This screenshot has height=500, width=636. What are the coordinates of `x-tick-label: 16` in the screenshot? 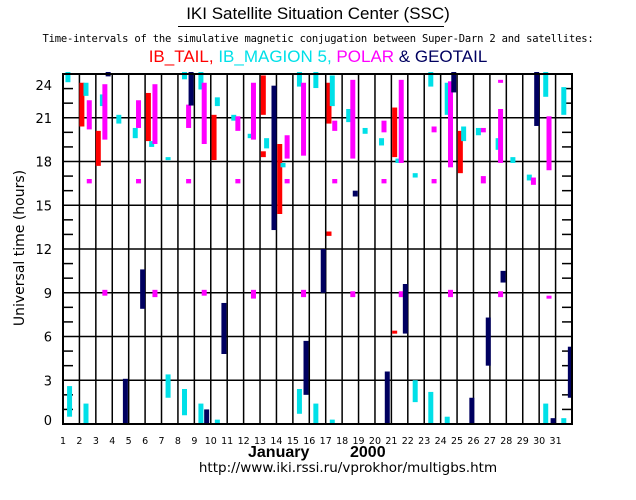 It's located at (309, 441).